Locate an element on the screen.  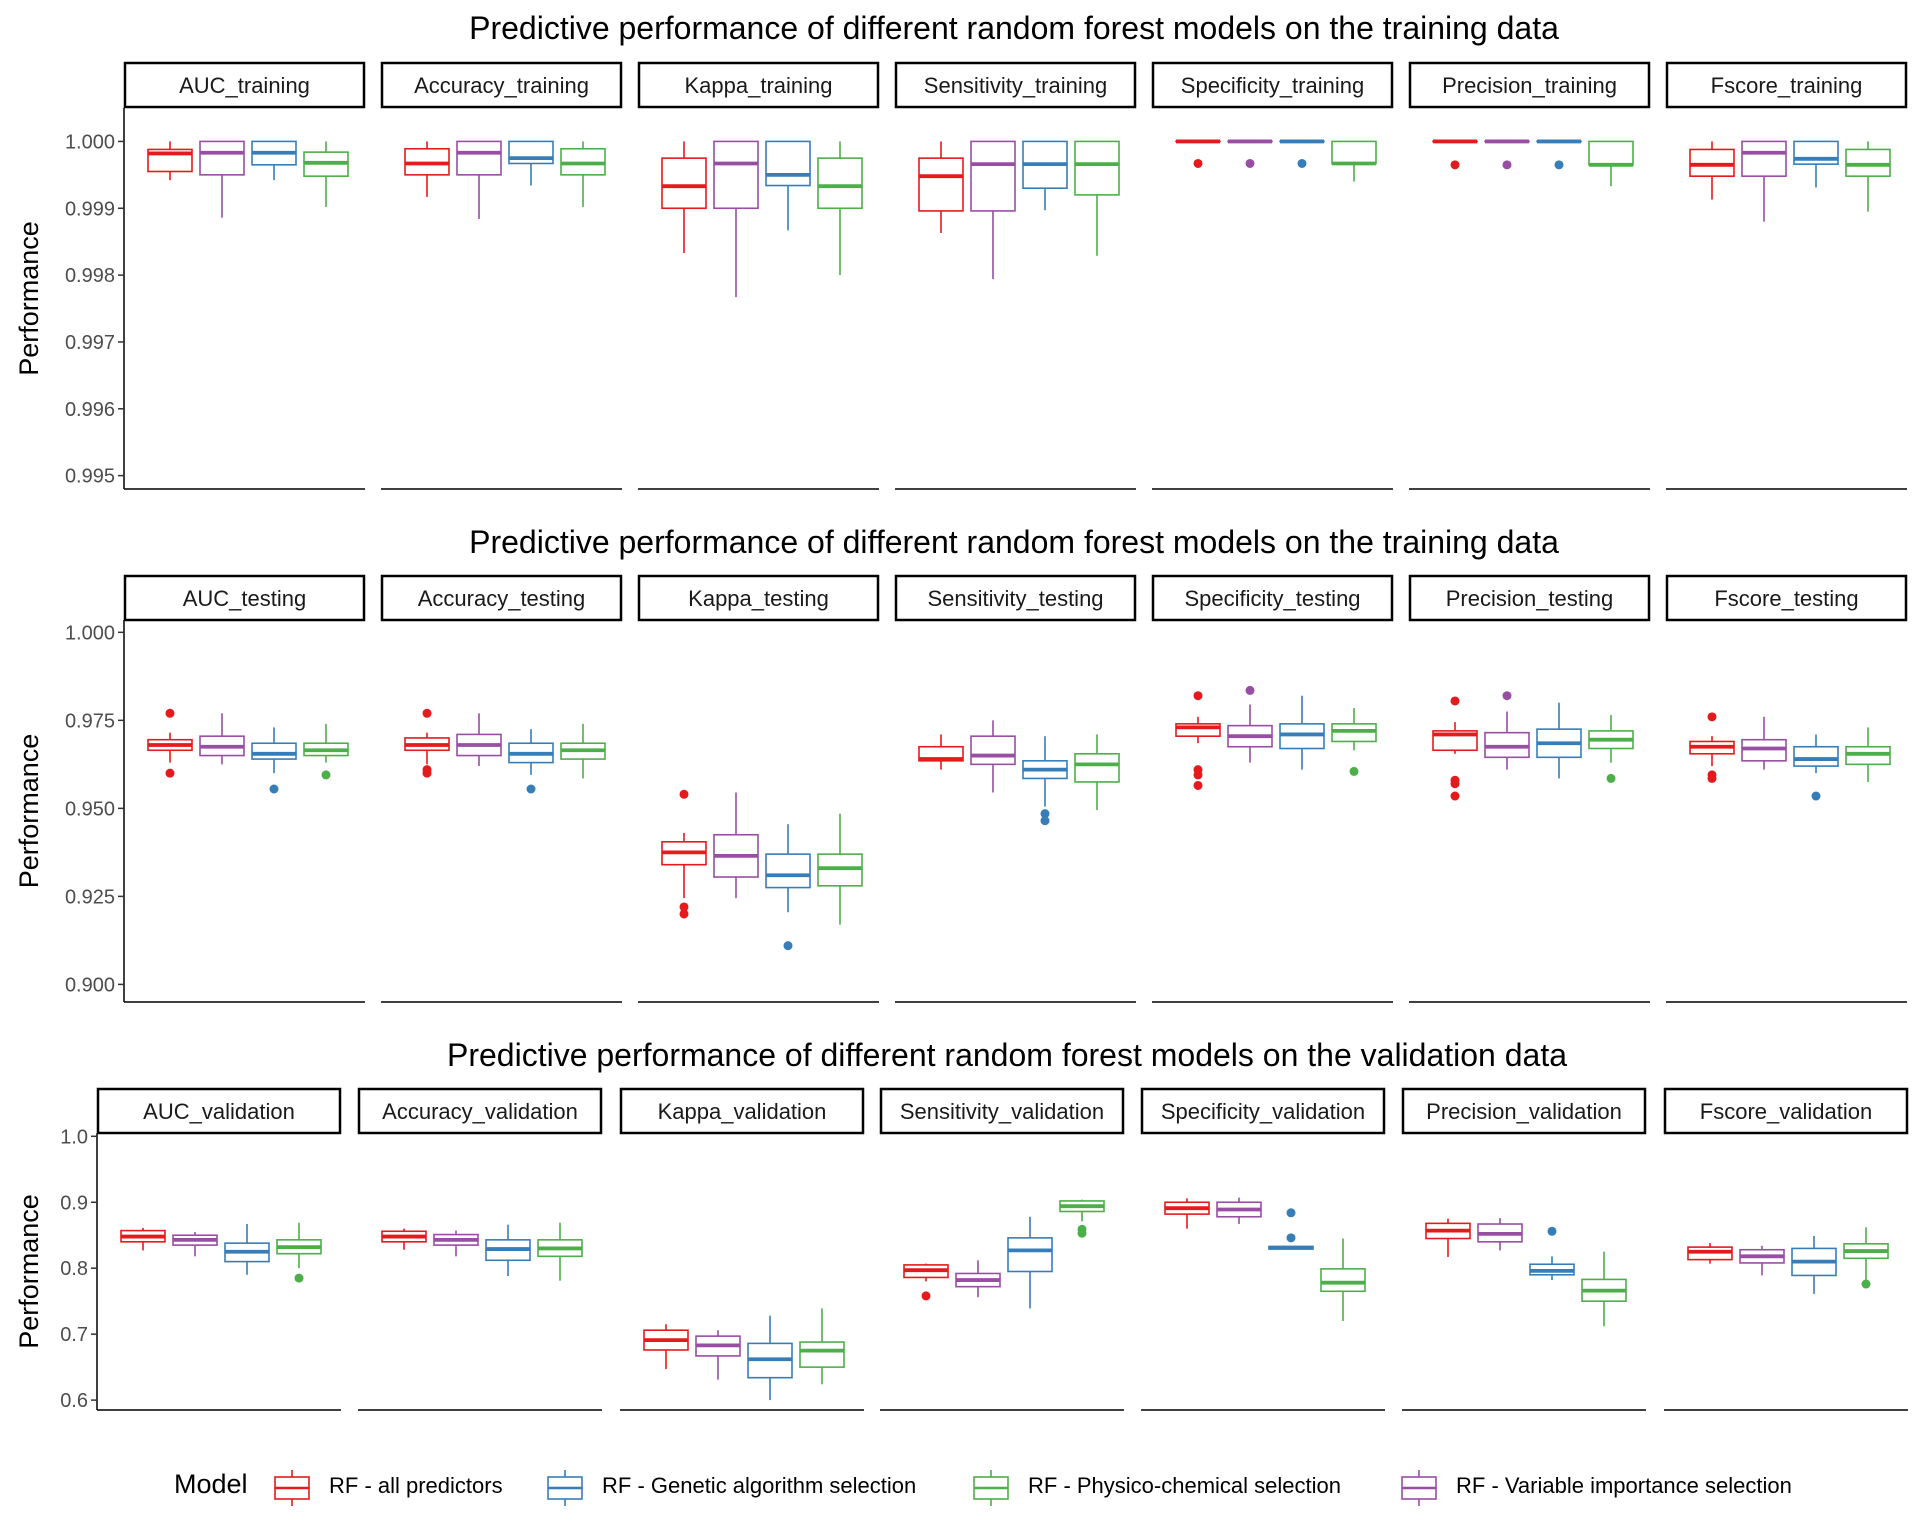
y-tick-label: 0.996 is located at coordinates (90, 410).